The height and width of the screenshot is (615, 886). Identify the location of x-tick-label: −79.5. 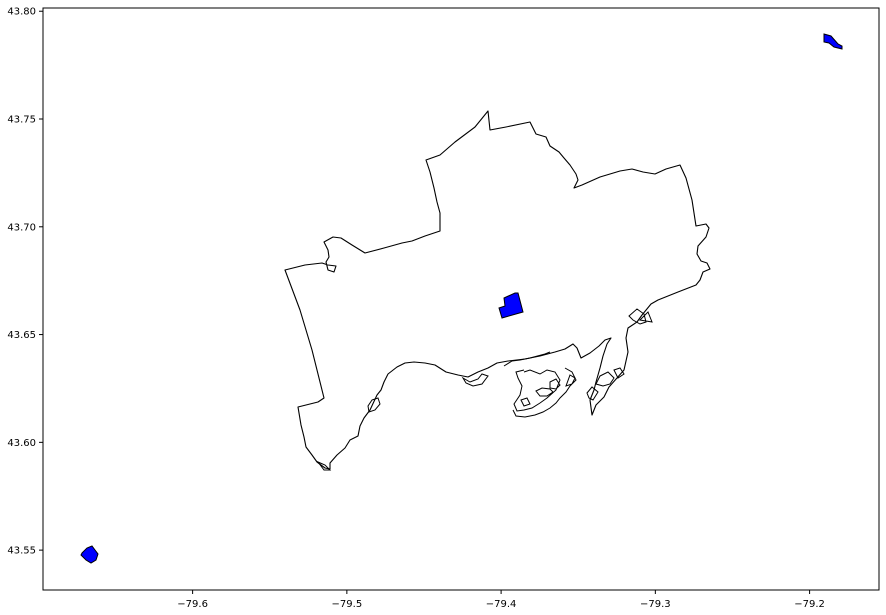
(347, 604).